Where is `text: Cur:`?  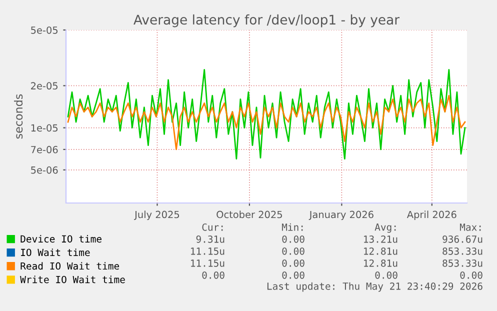
text: Cur: is located at coordinates (212, 227).